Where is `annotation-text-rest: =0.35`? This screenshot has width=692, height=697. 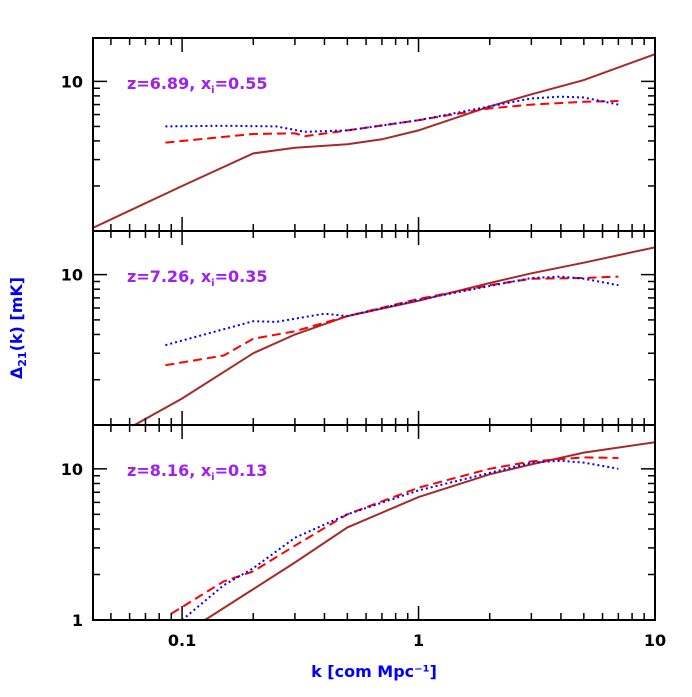 annotation-text-rest: =0.35 is located at coordinates (241, 276).